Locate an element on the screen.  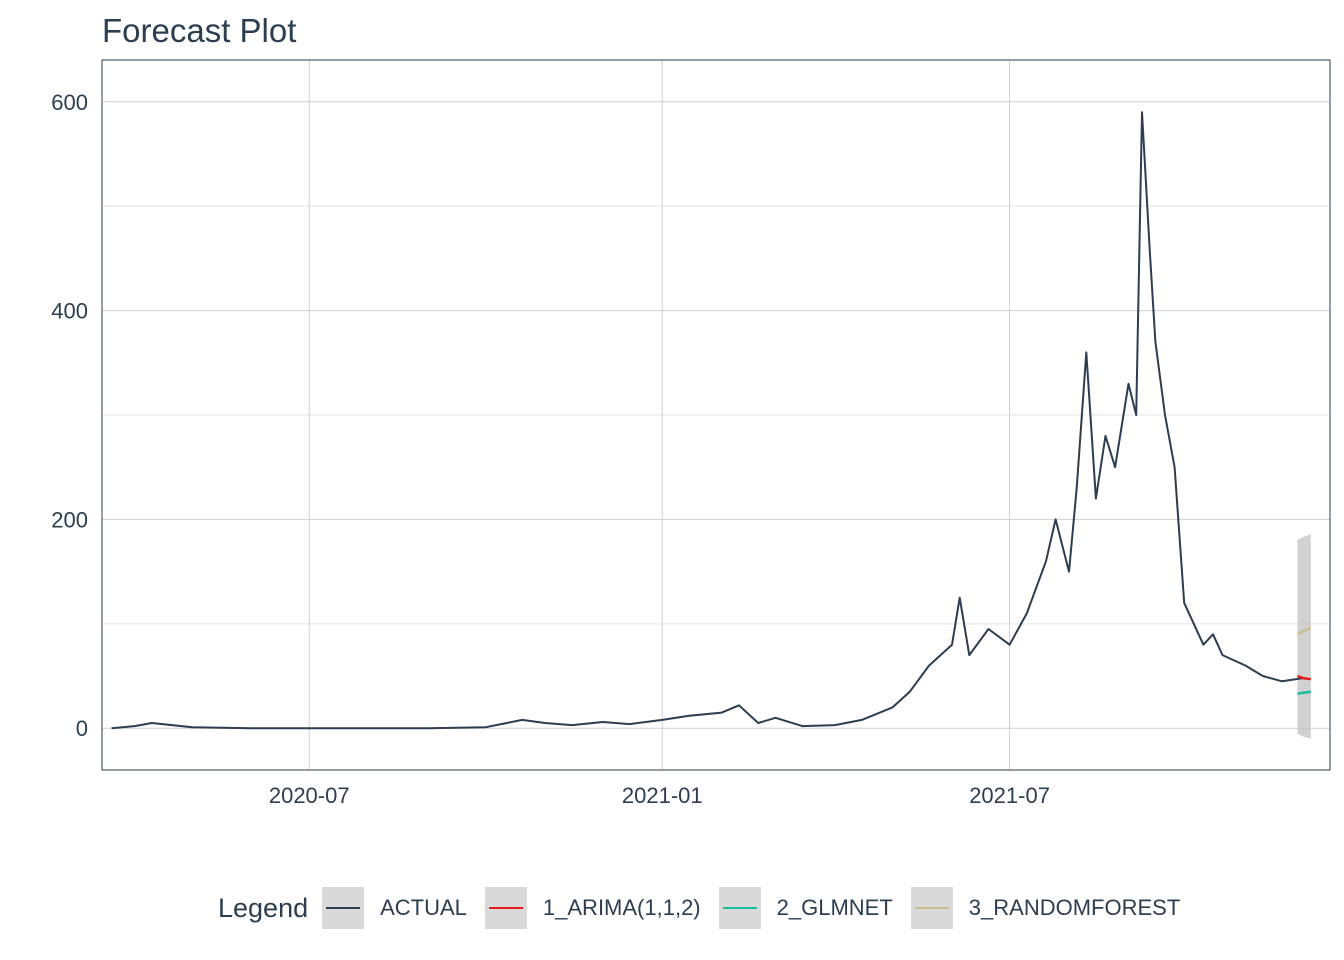
confidence-band is located at coordinates (1304, 636).